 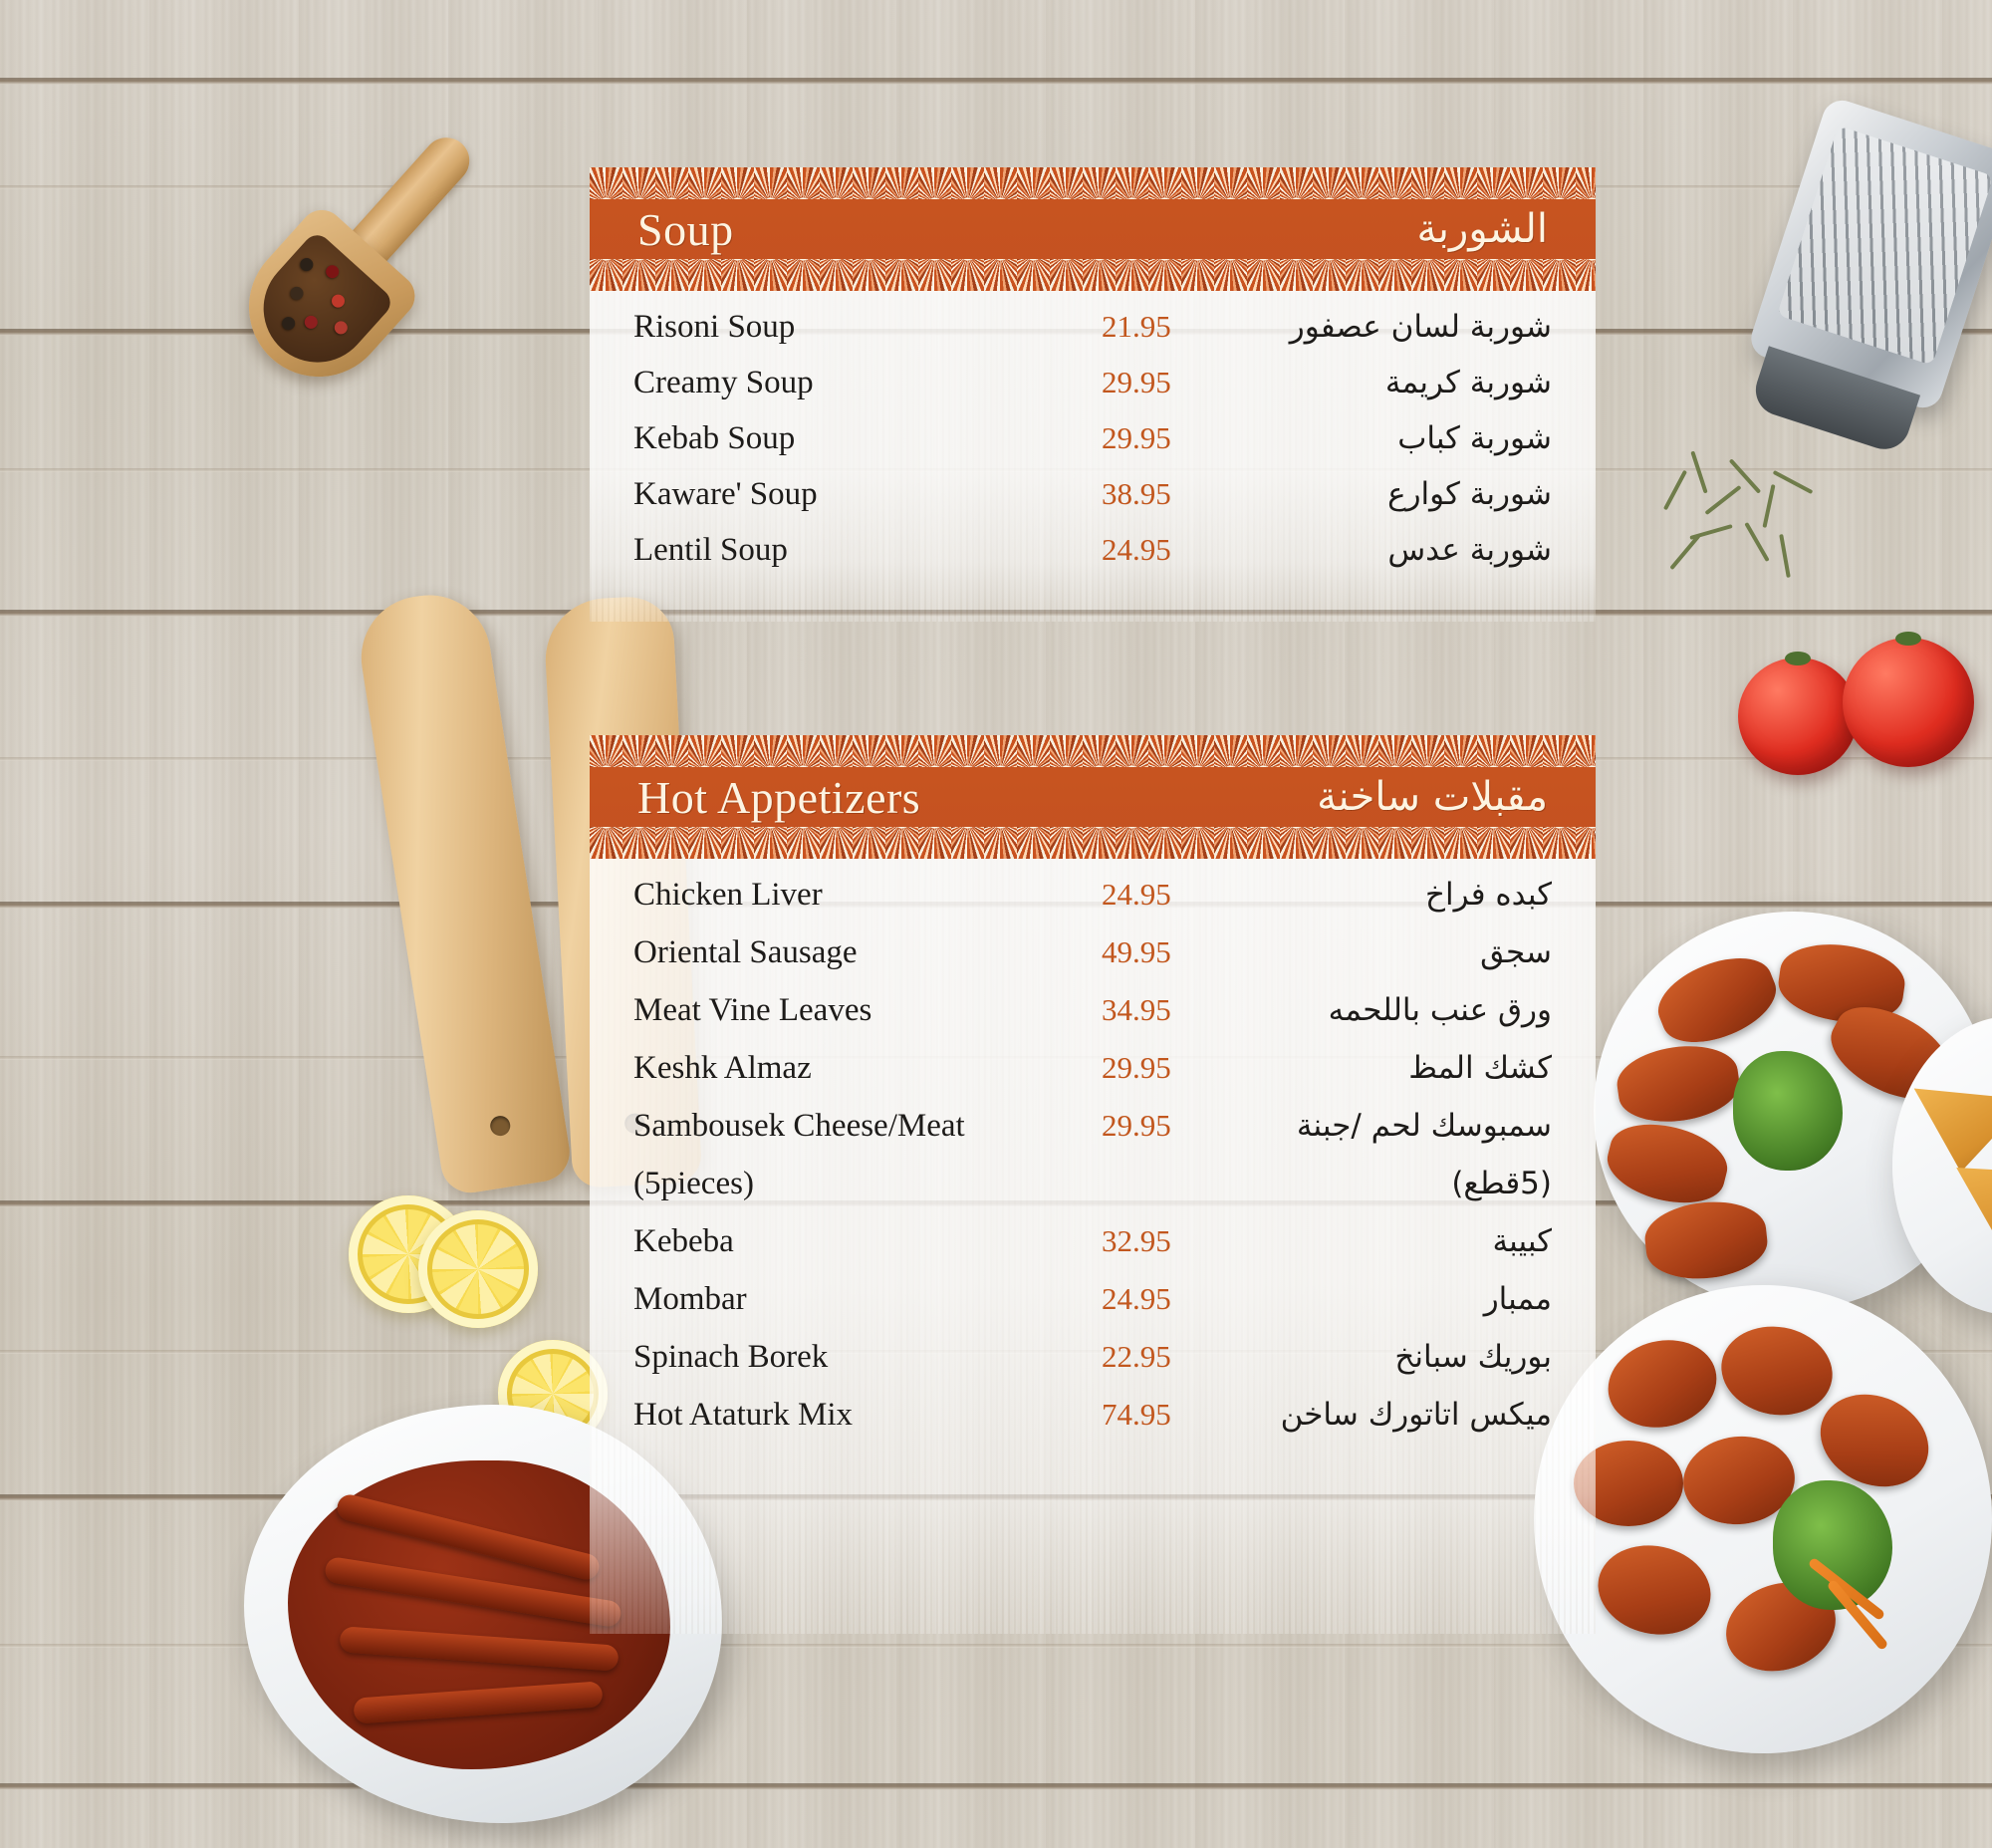 What do you see at coordinates (1092, 1252) in the screenshot?
I see `menu-item-row: Kebeba 32.95 كبيبة` at bounding box center [1092, 1252].